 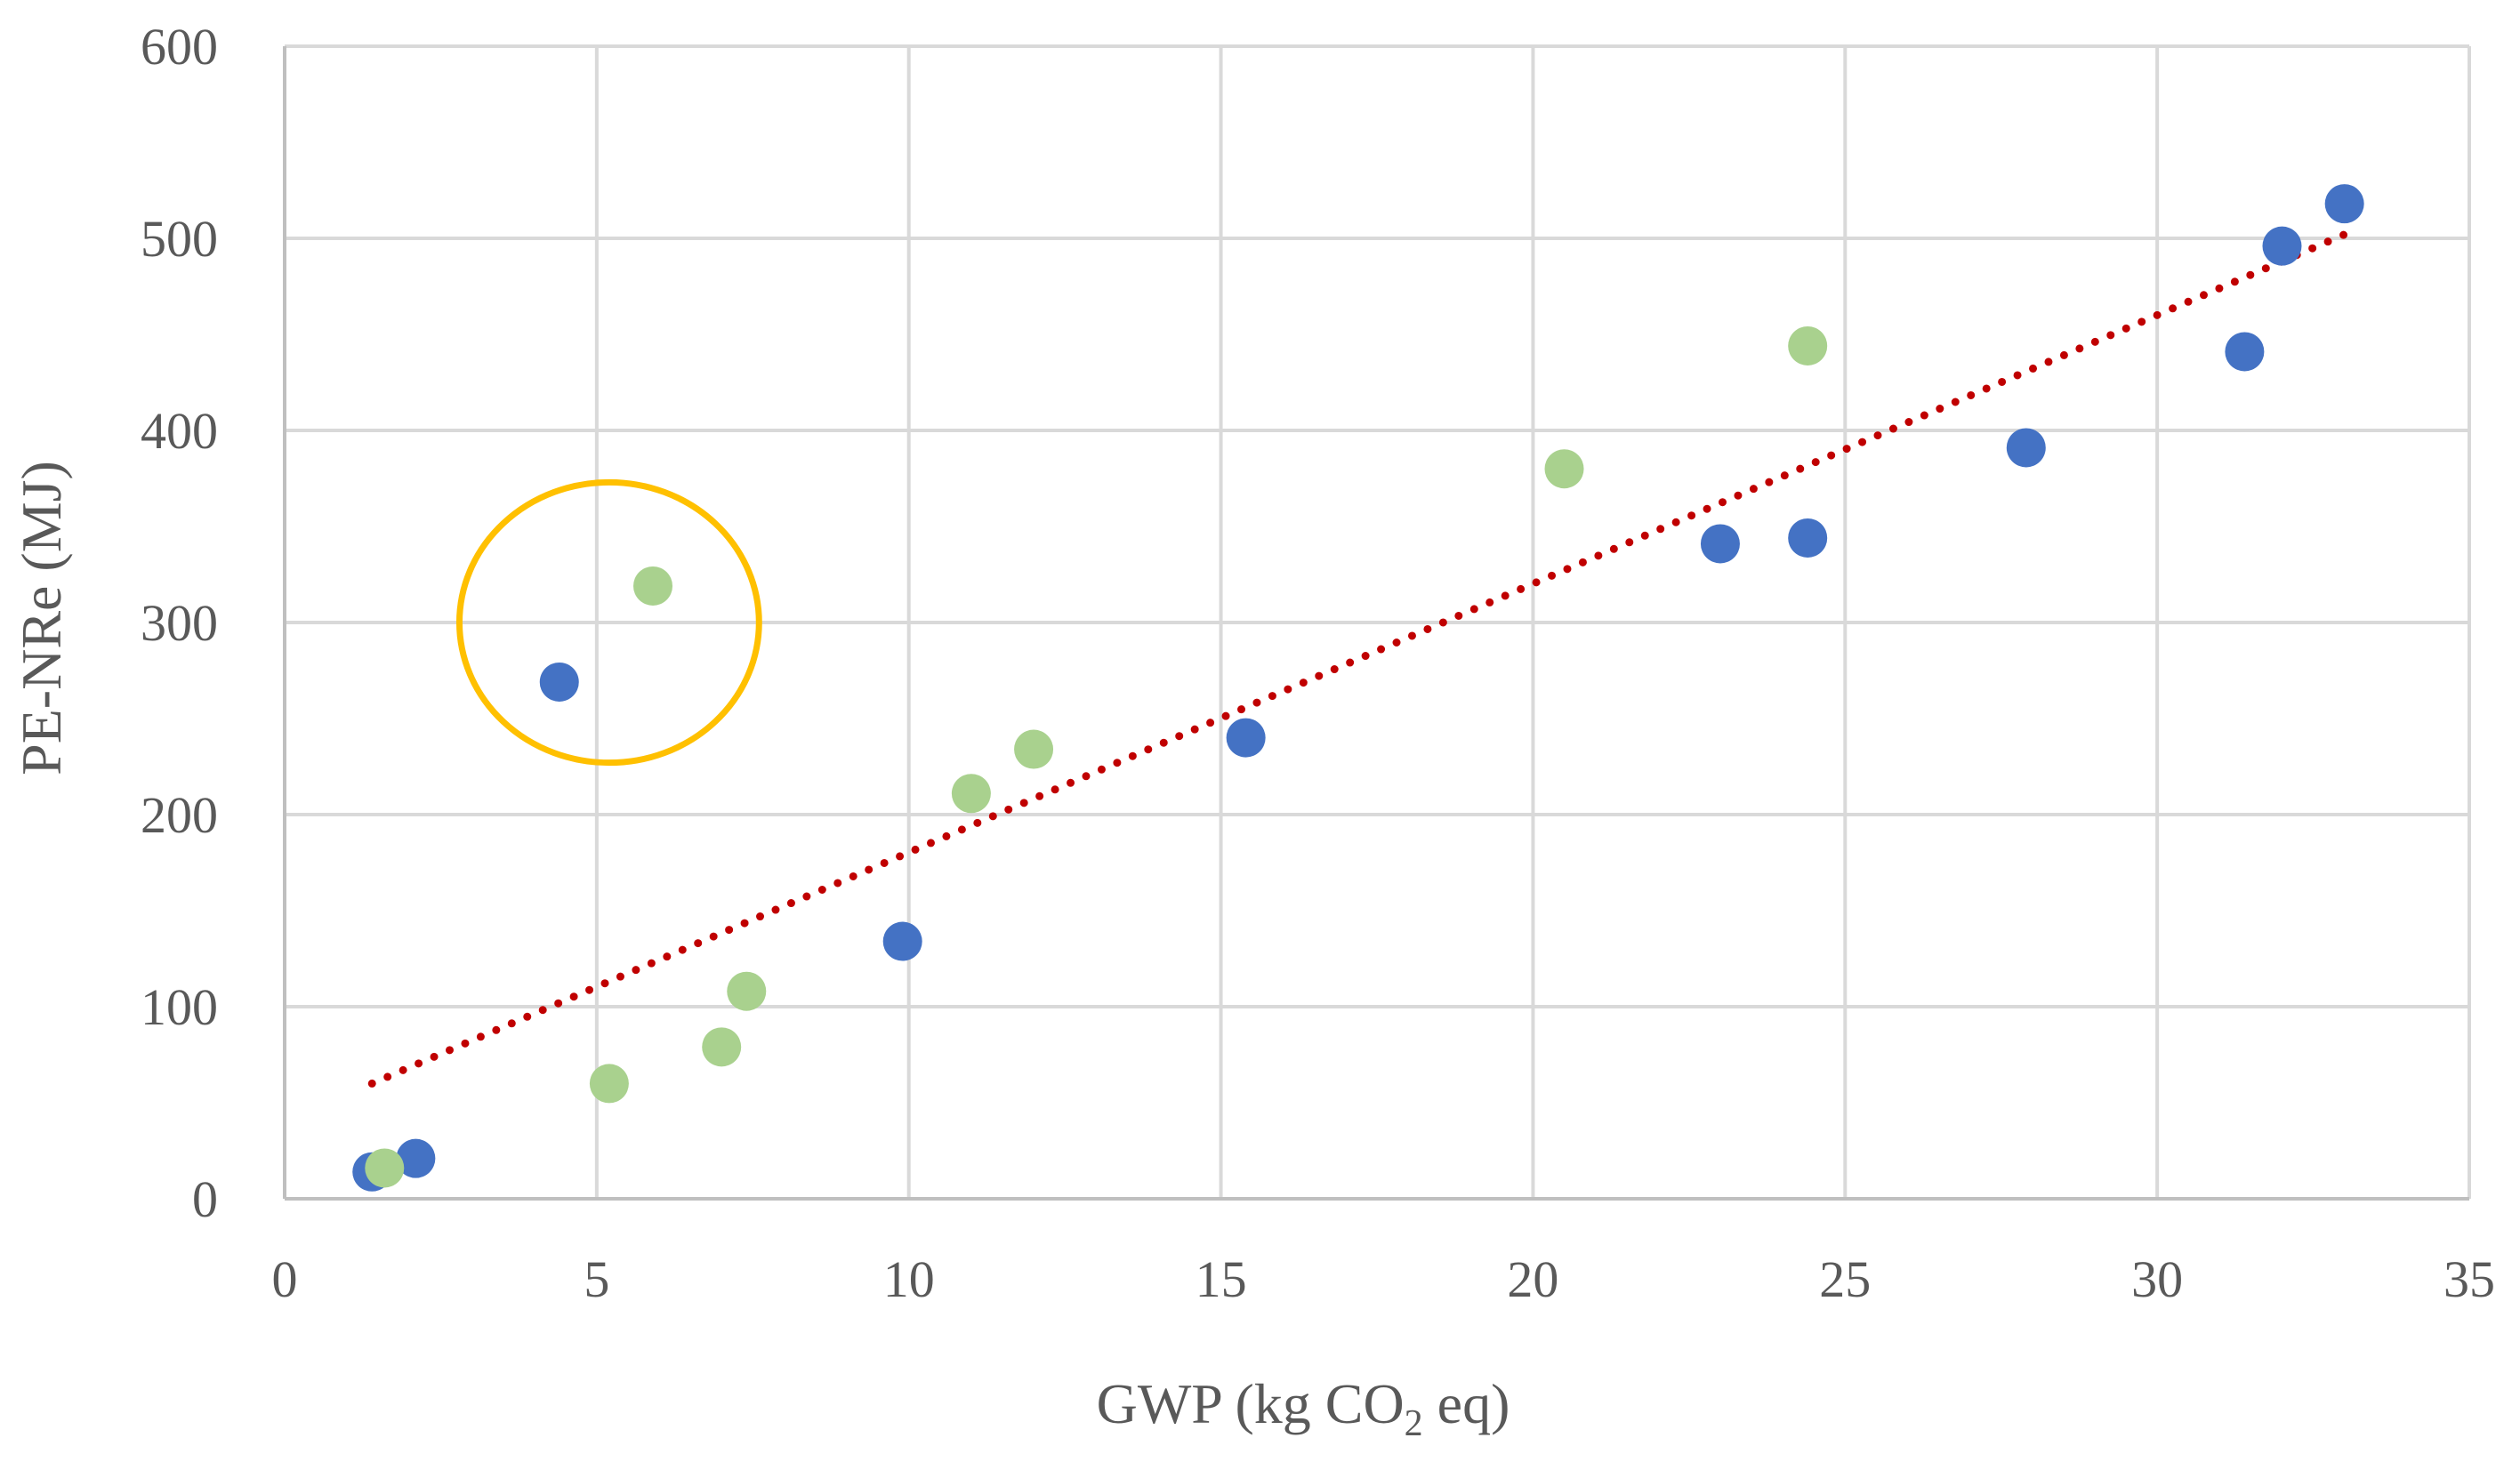 I want to click on x-tick-label: 25, so click(x=1845, y=1279).